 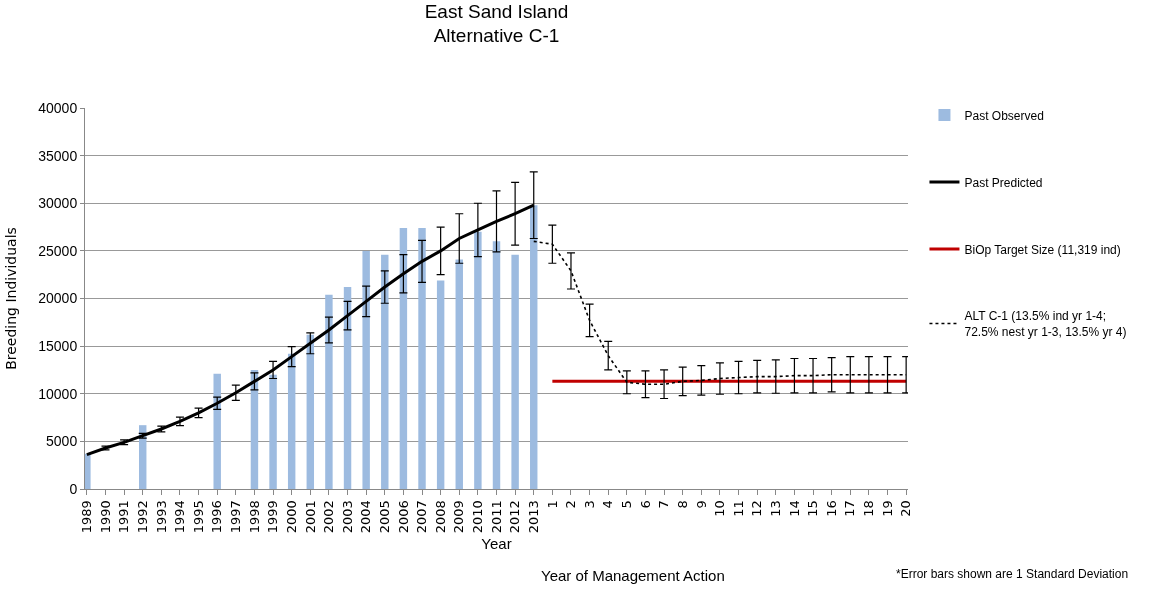 I want to click on x-tick-label: 1989, so click(x=87, y=517).